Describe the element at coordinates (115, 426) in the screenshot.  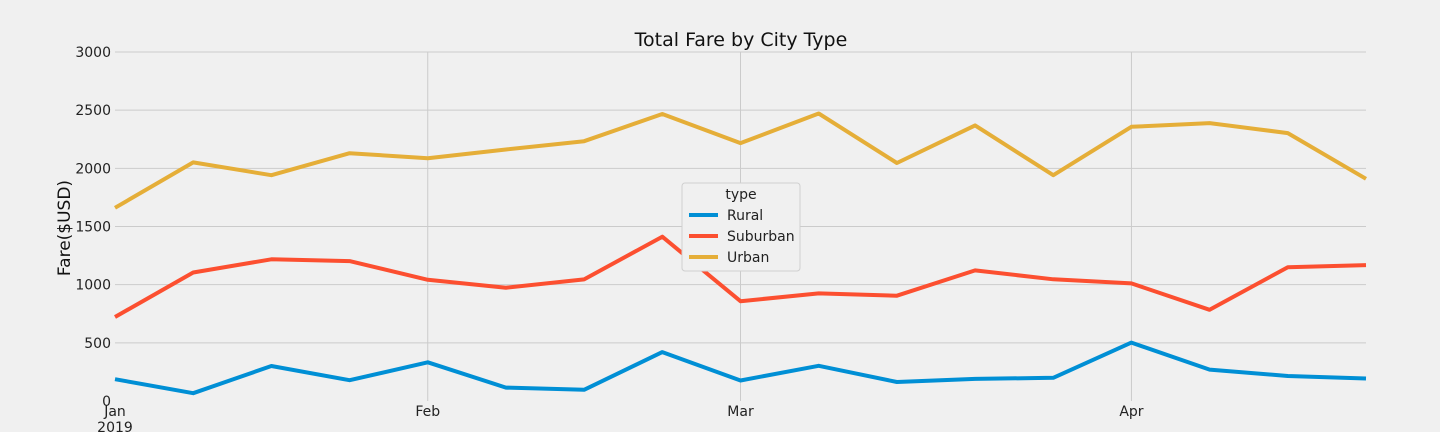
I see `x-tick-sublabel: 2019` at that location.